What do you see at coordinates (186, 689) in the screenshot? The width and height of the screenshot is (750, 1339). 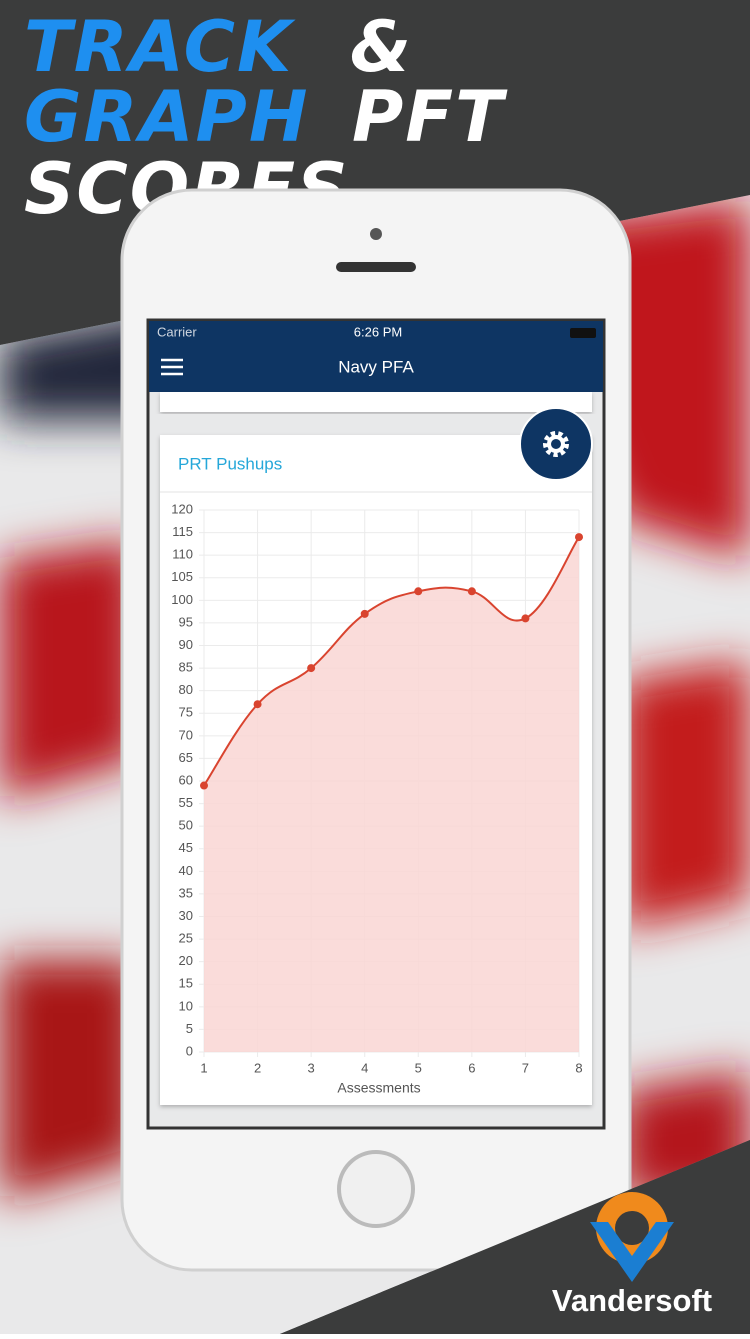 I see `y-tick-label: 80` at bounding box center [186, 689].